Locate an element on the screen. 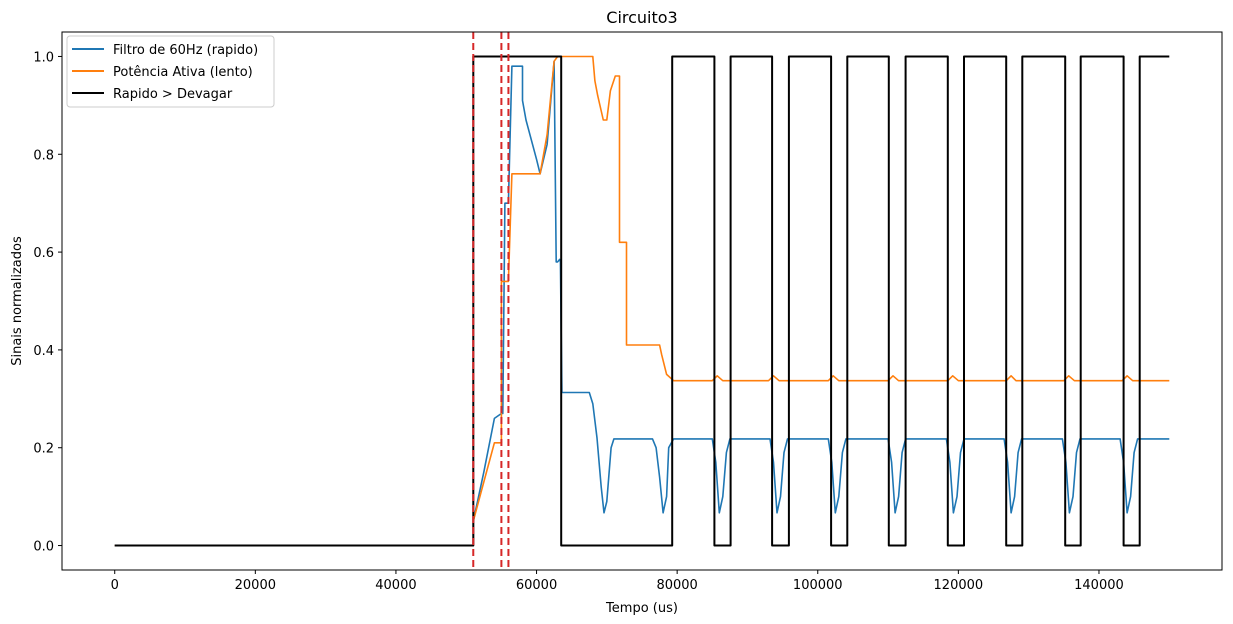 Image resolution: width=1233 pixels, height=624 pixels. x-tick-label: 40000 is located at coordinates (395, 585).